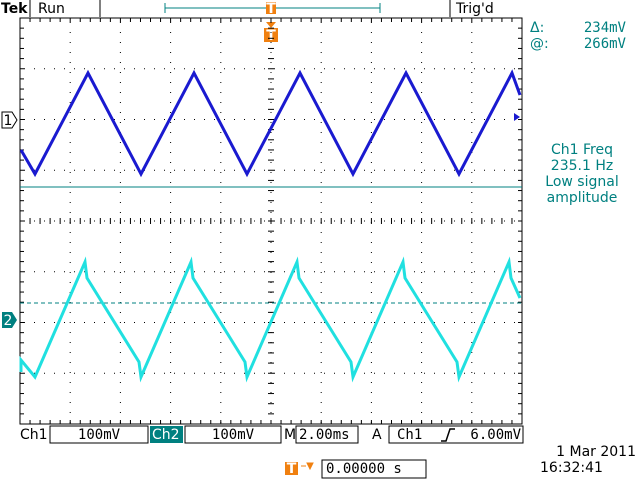  I want to click on delta-value: 234mV, so click(605, 28).